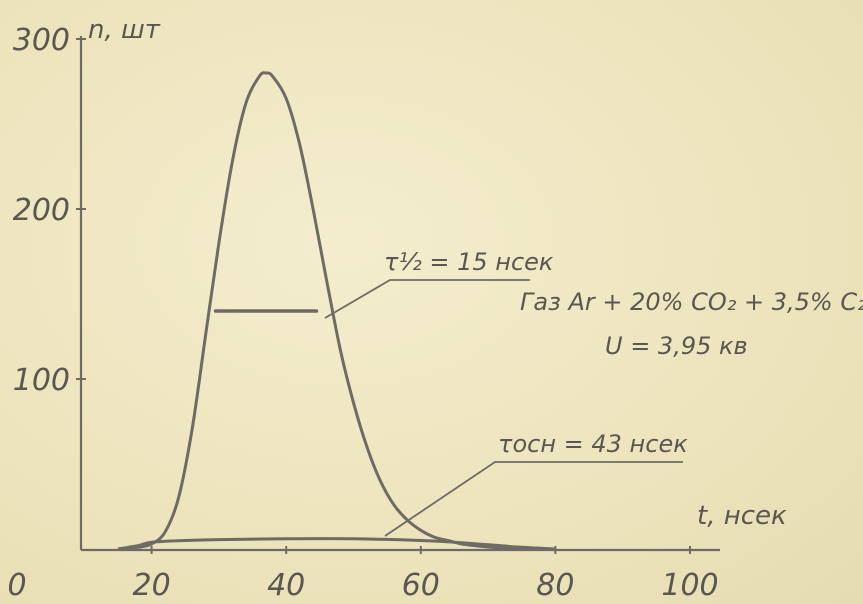  What do you see at coordinates (41, 40) in the screenshot?
I see `y-tick-label: 300` at bounding box center [41, 40].